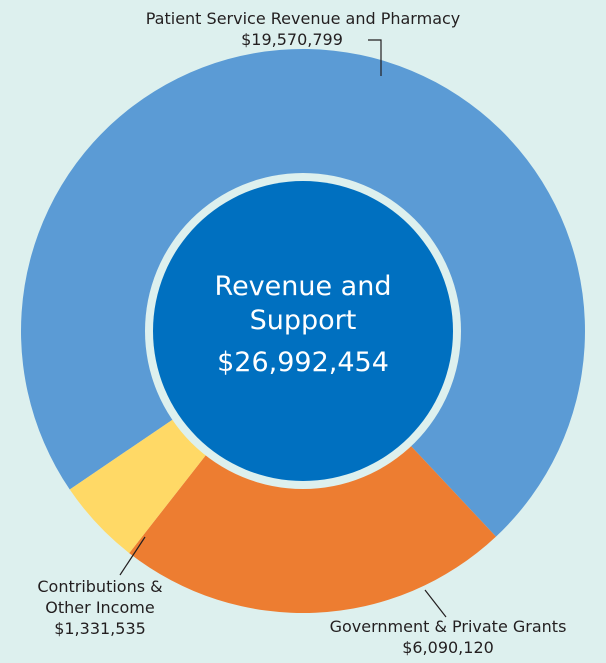 The width and height of the screenshot is (606, 663). I want to click on label-contributions: Contributions & Other Income $1,331,535, so click(99, 607).